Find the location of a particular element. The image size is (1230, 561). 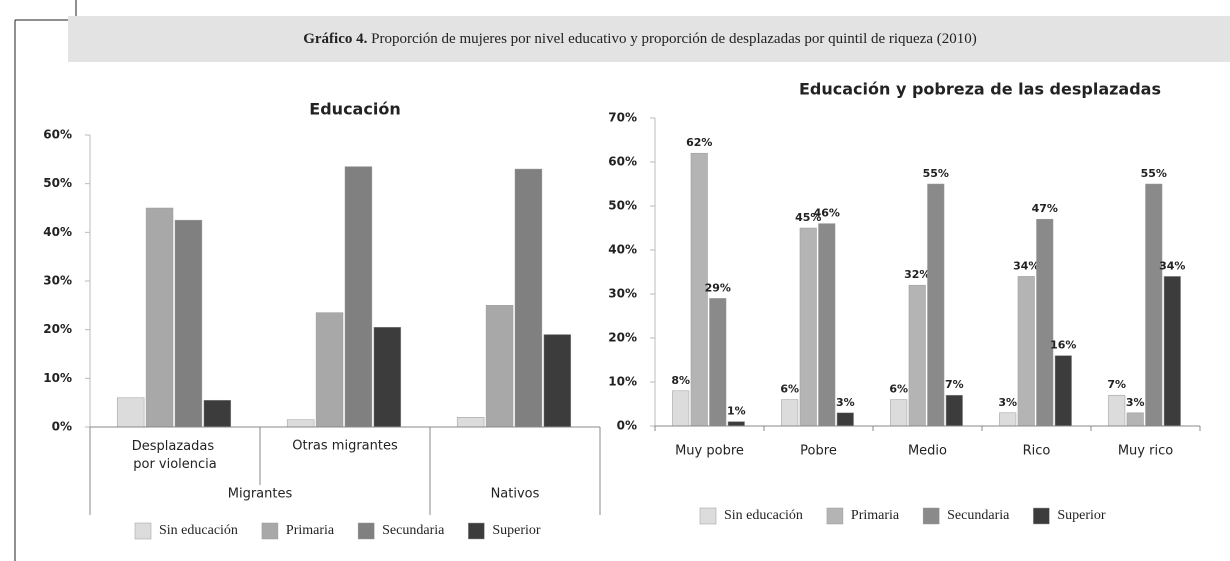

x-tick-line: Desplazadas is located at coordinates (175, 446).